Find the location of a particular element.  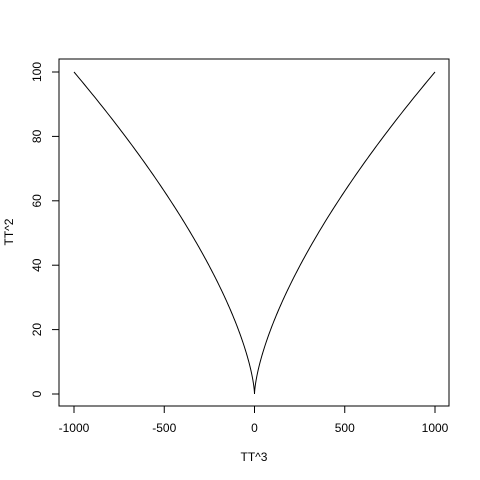

y-tick-label: 40 is located at coordinates (37, 265).